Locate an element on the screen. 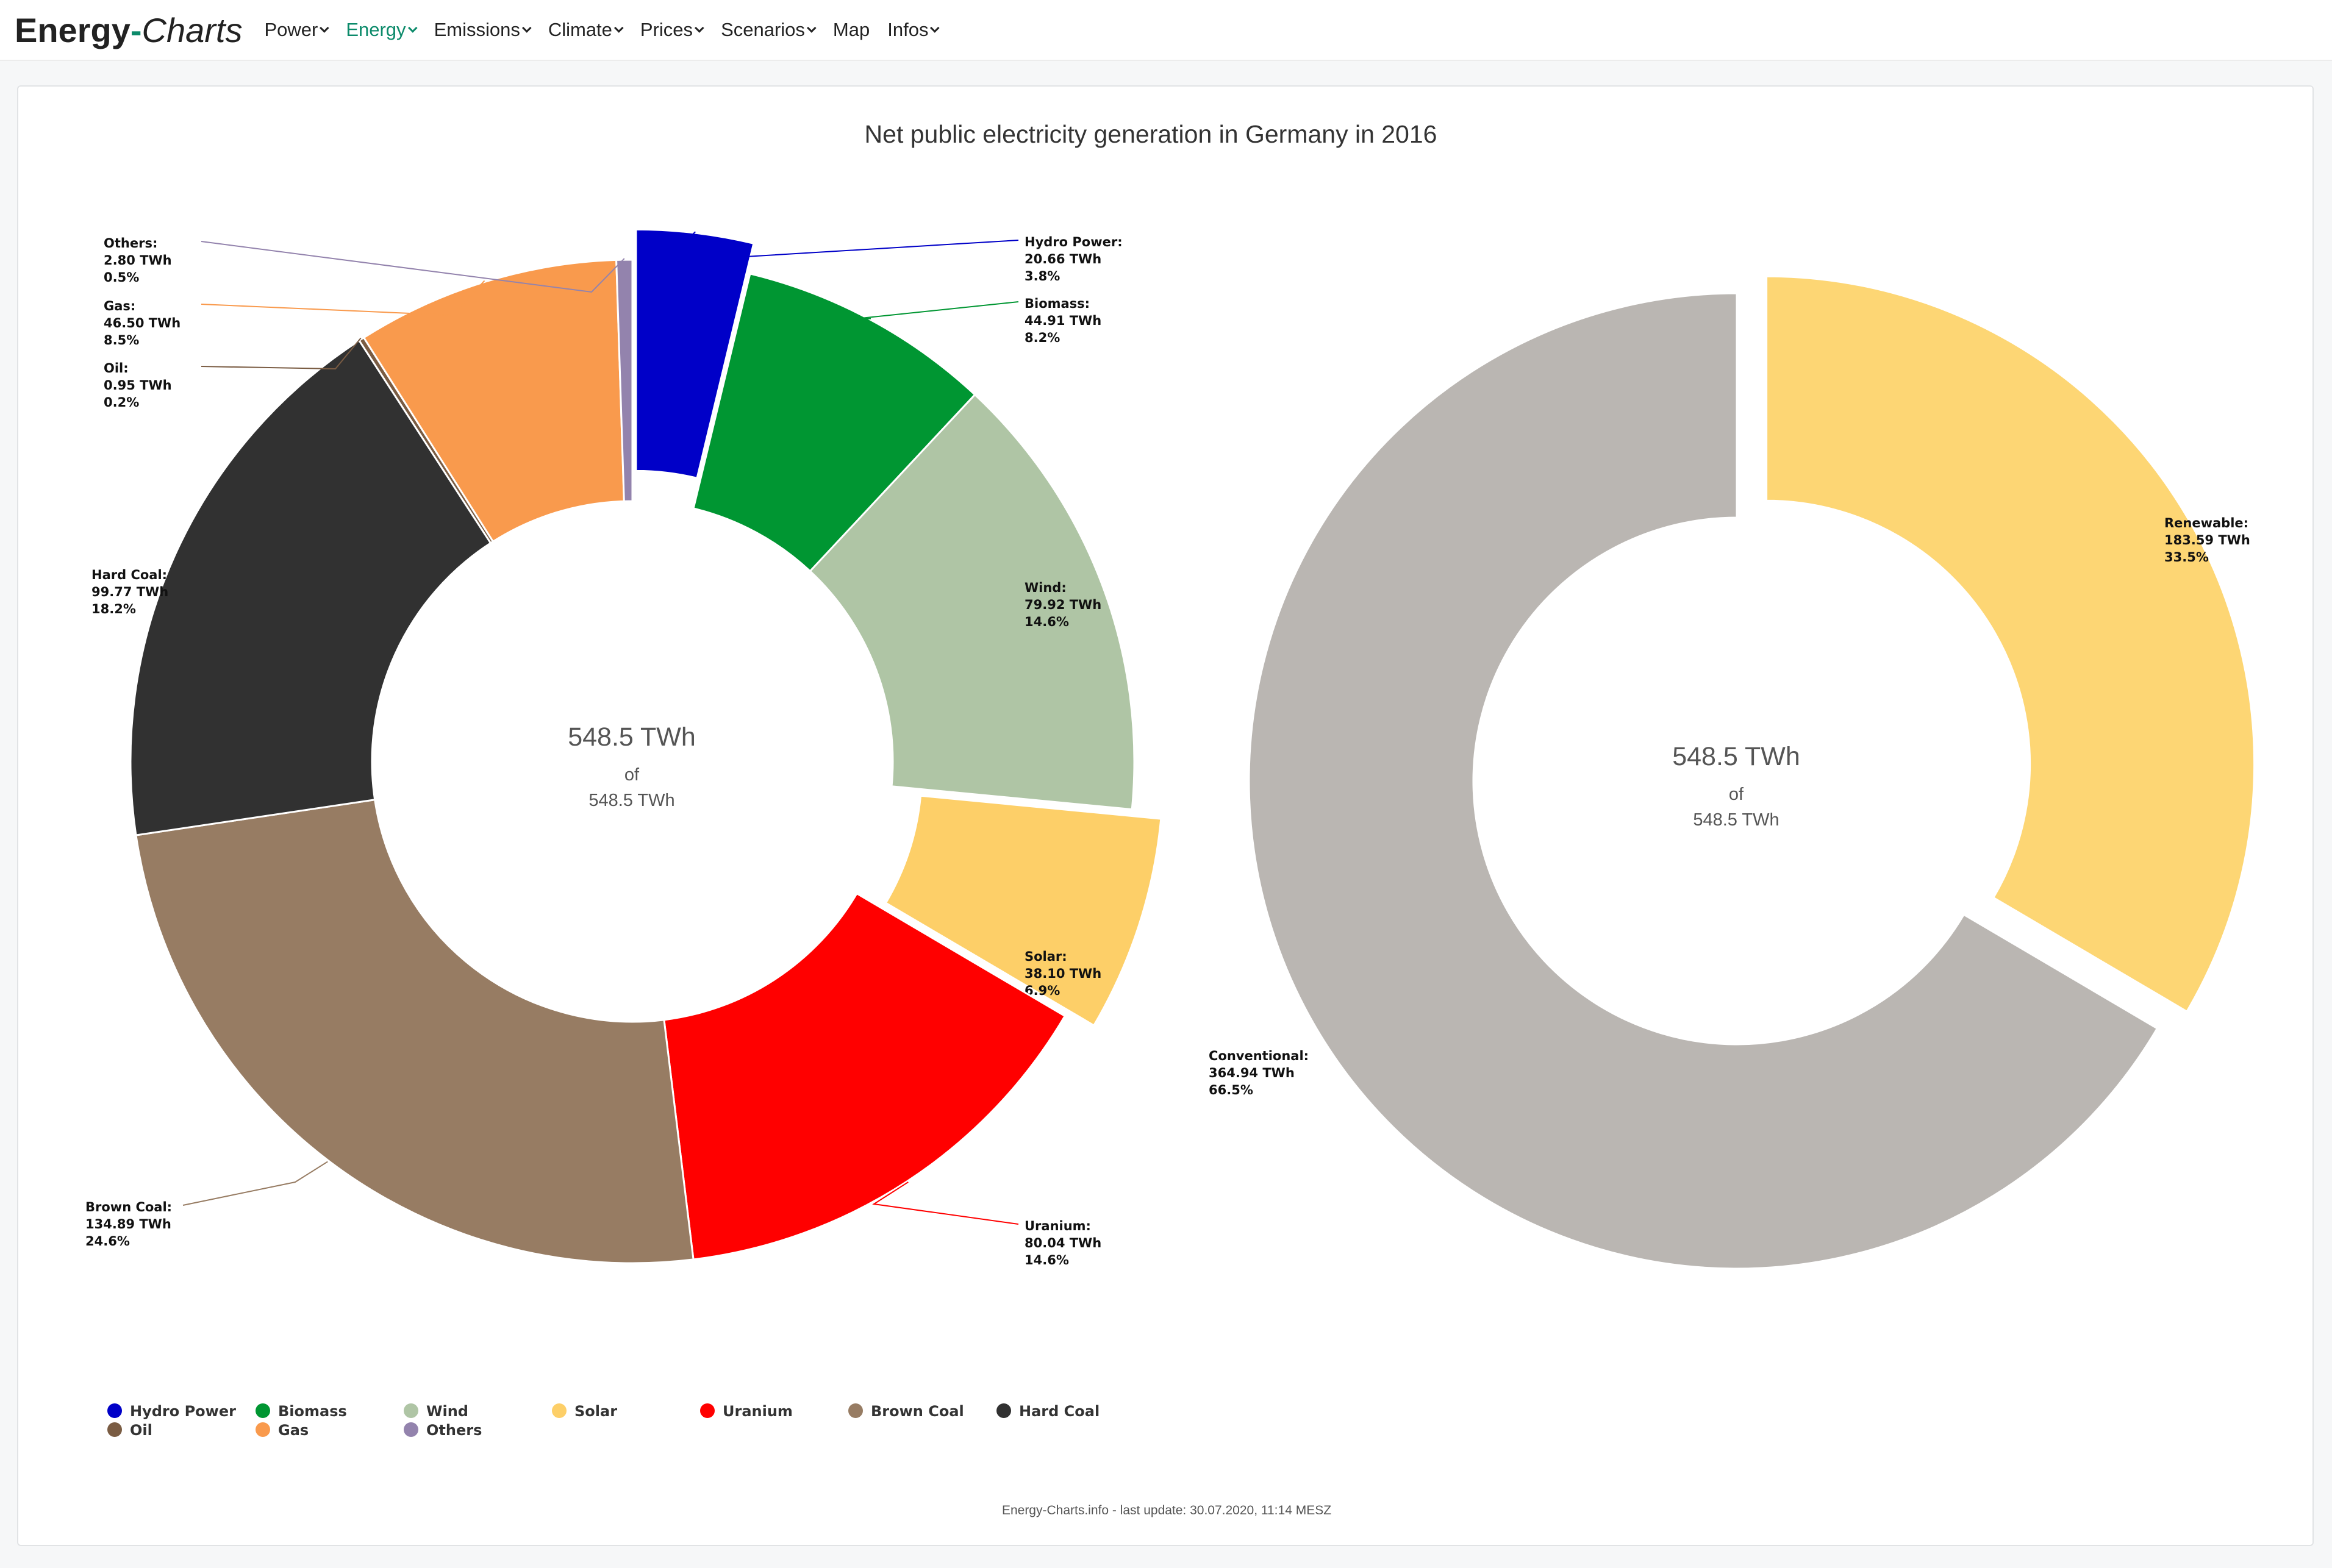 The width and height of the screenshot is (2332, 1568). nav-item-map: Map is located at coordinates (851, 30).